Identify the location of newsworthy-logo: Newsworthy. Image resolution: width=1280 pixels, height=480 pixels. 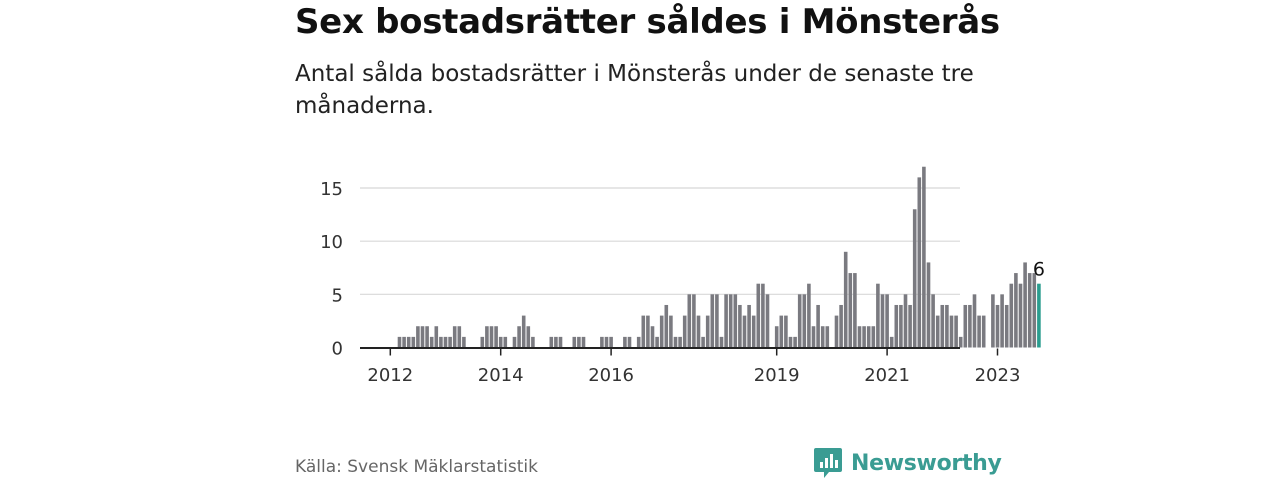
(907, 463).